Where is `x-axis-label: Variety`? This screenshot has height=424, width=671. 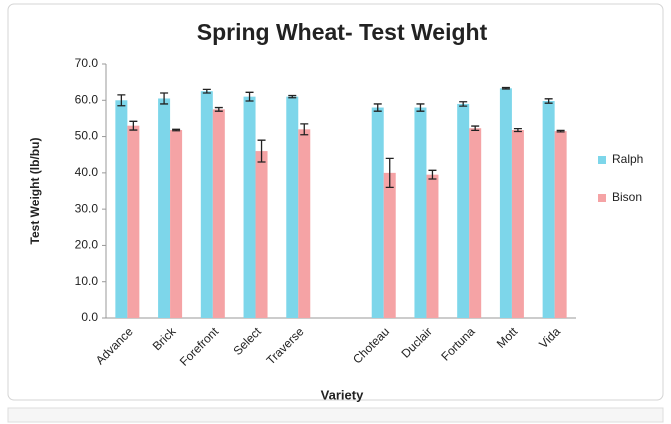
x-axis-label: Variety is located at coordinates (342, 394).